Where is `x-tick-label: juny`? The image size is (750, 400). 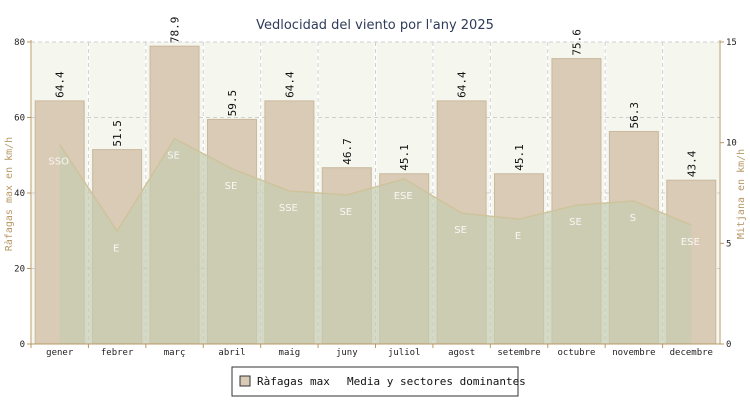 x-tick-label: juny is located at coordinates (347, 353).